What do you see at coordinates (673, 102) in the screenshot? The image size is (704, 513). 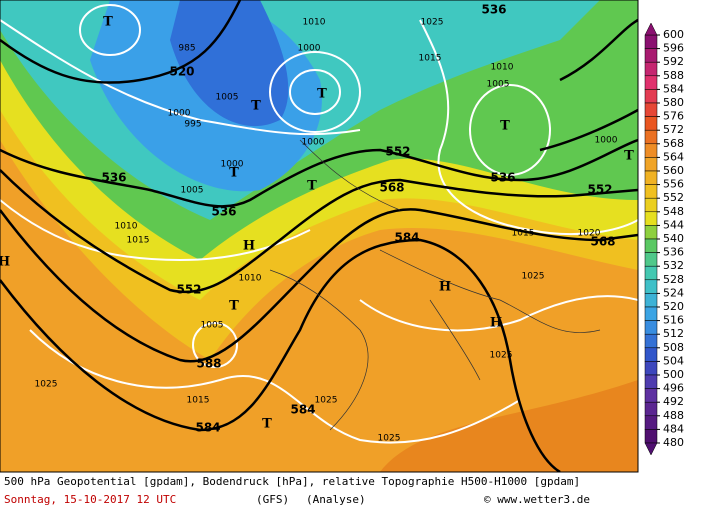 I see `colorbar-tick-label: 580` at bounding box center [673, 102].